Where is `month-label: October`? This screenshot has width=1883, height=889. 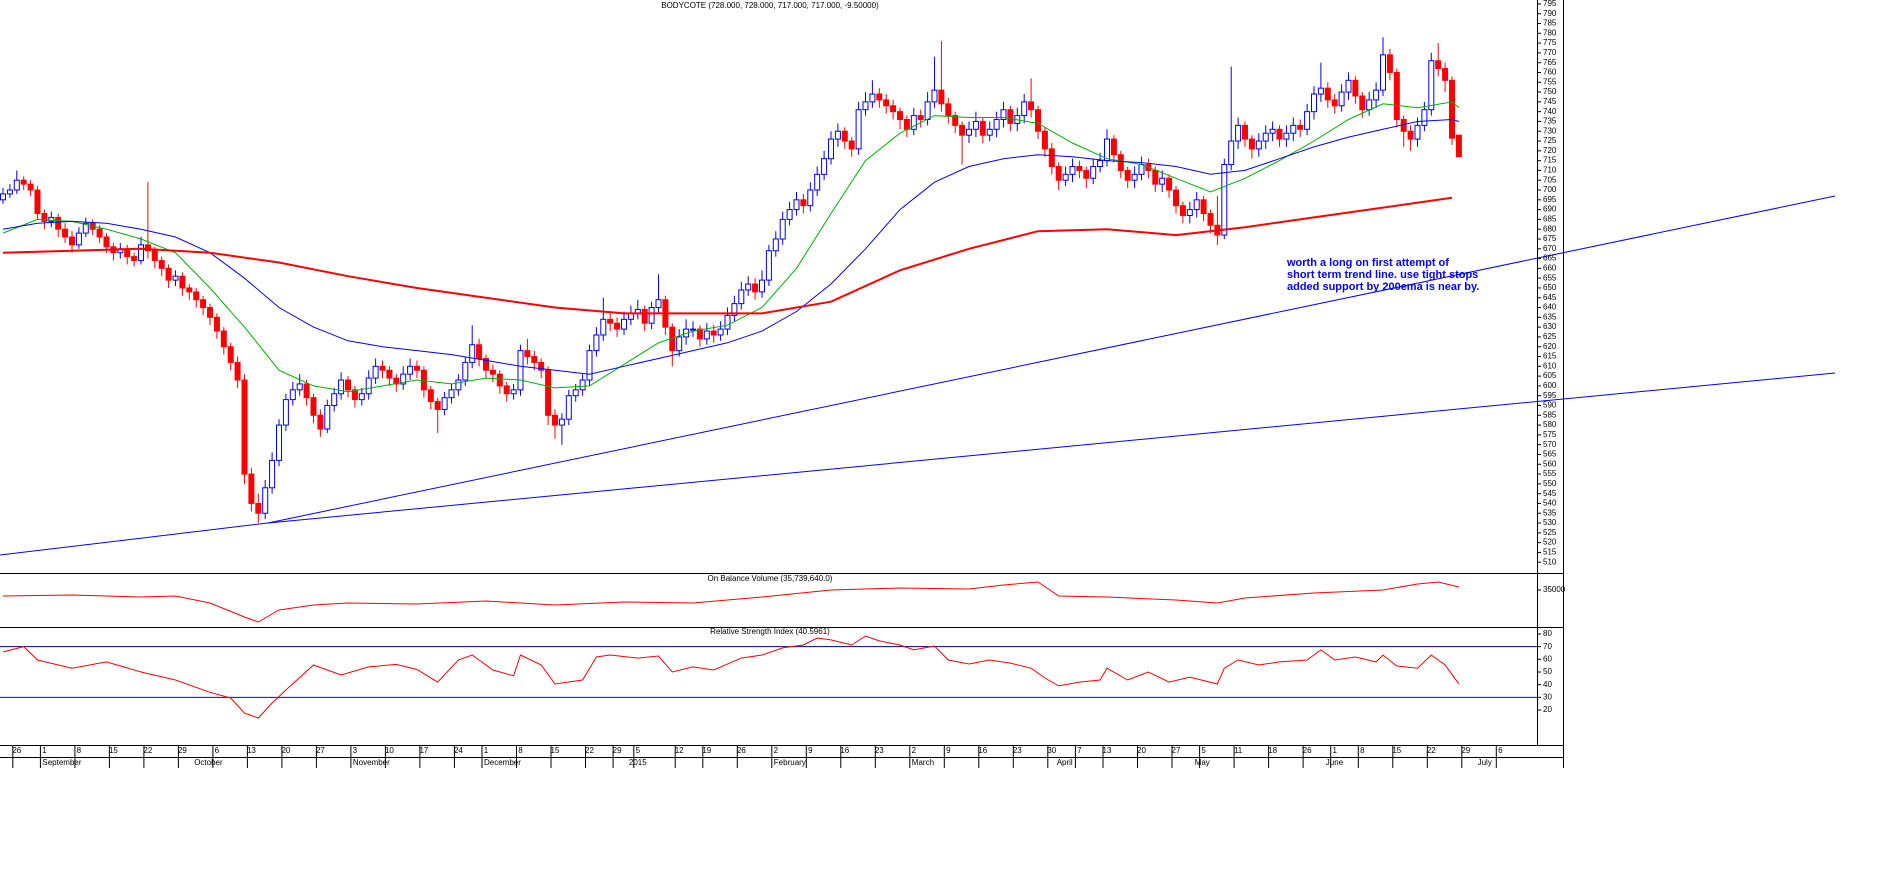
month-label: October is located at coordinates (208, 762).